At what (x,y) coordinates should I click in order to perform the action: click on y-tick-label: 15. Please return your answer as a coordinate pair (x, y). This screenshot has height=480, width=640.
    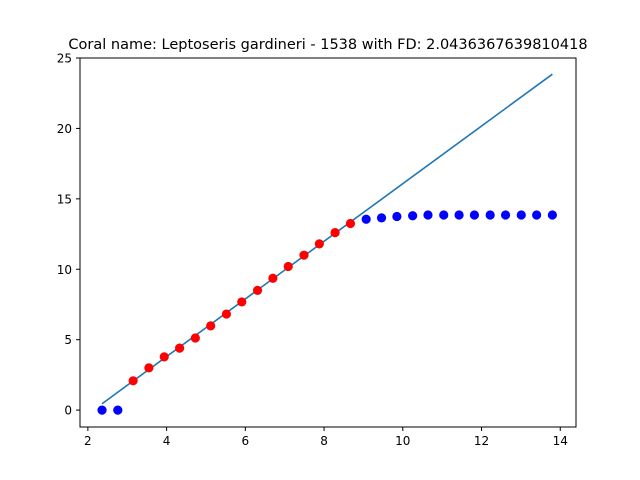
    Looking at the image, I should click on (64, 199).